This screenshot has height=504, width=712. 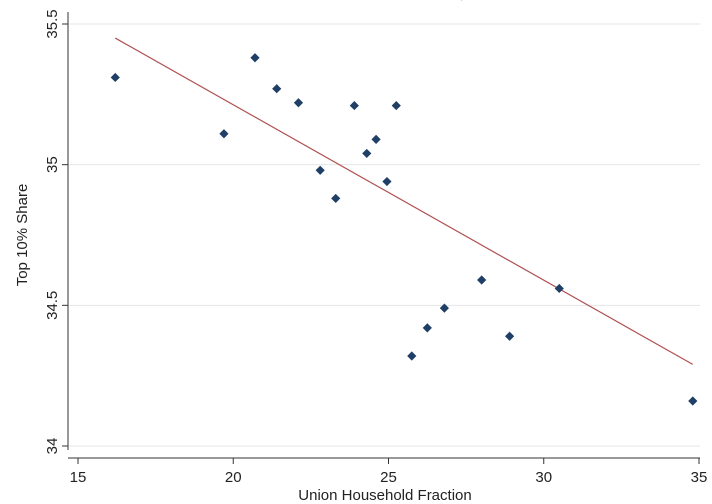 I want to click on y-tick-label: 34, so click(x=52, y=446).